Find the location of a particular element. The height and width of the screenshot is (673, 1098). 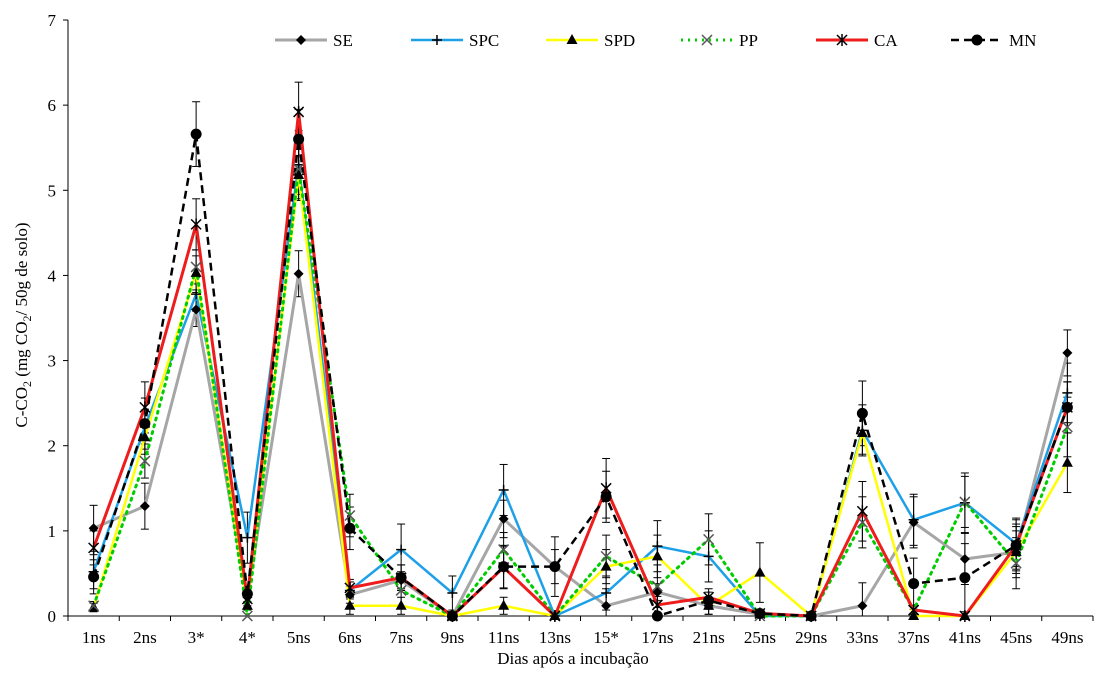

y-tick-label: 1 is located at coordinates (52, 531).